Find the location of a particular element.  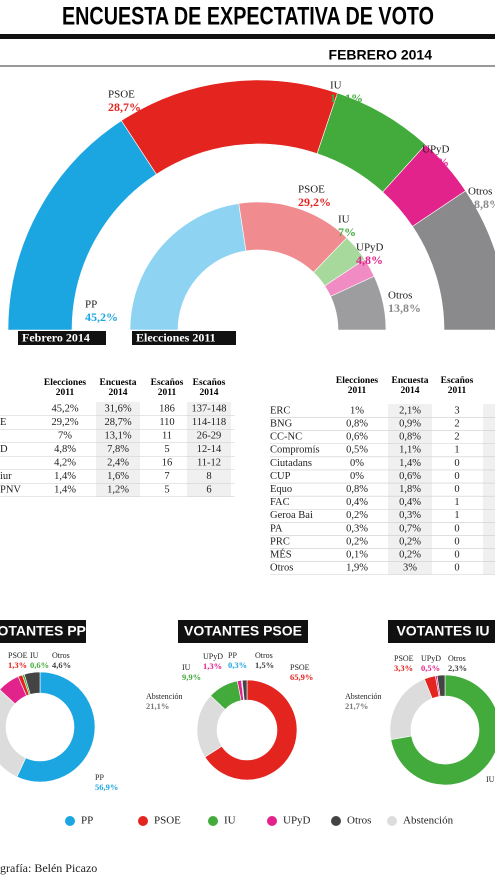

column-band is located at coordinates (489, 489).